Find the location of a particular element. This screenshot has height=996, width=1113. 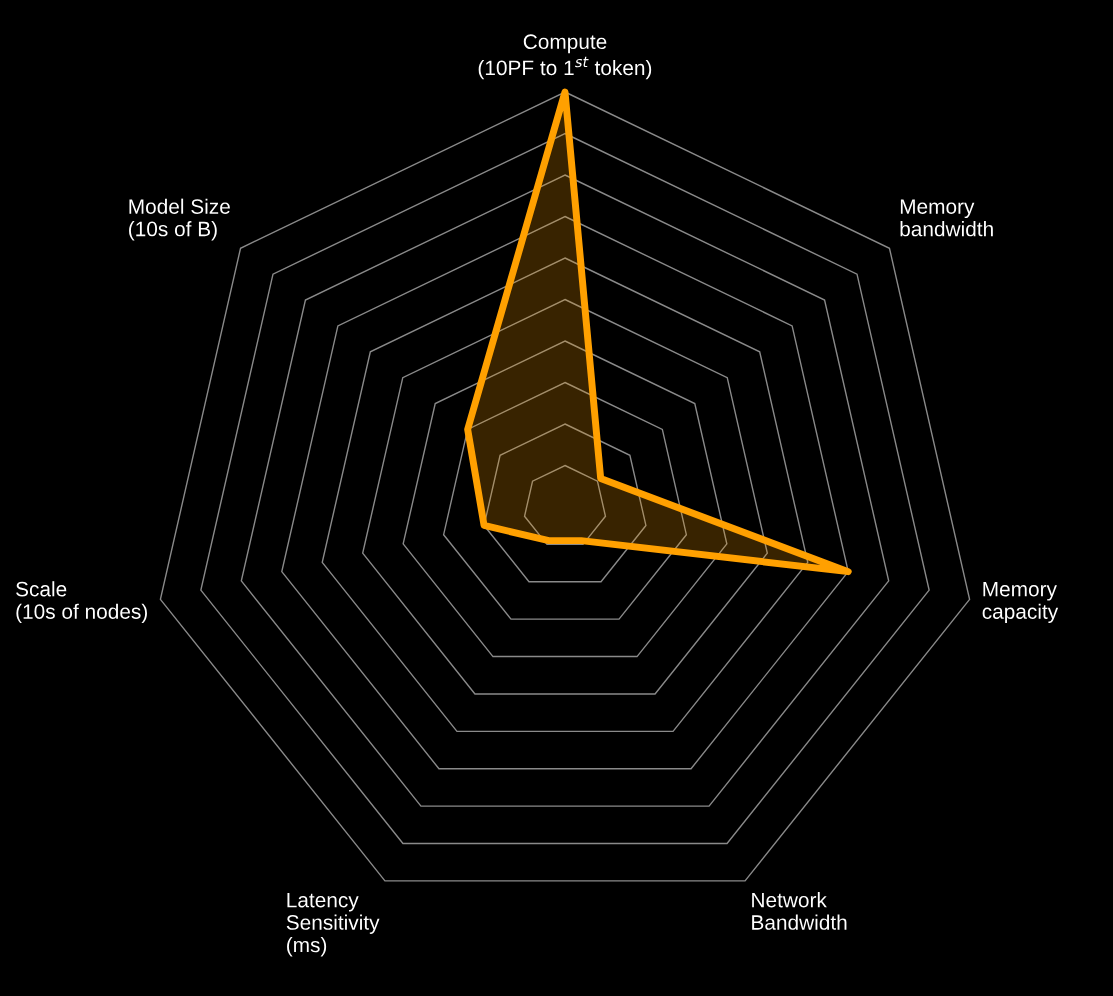

spoke-label: Compute (10PF to 1$^{st}$ token) is located at coordinates (565, 57).